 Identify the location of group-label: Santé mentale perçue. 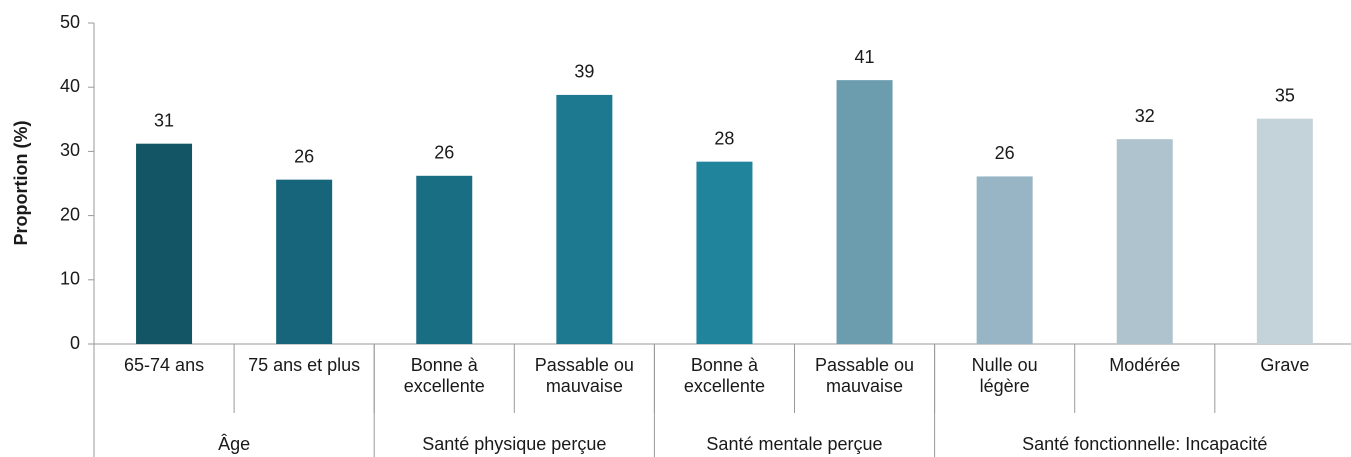
(794, 444).